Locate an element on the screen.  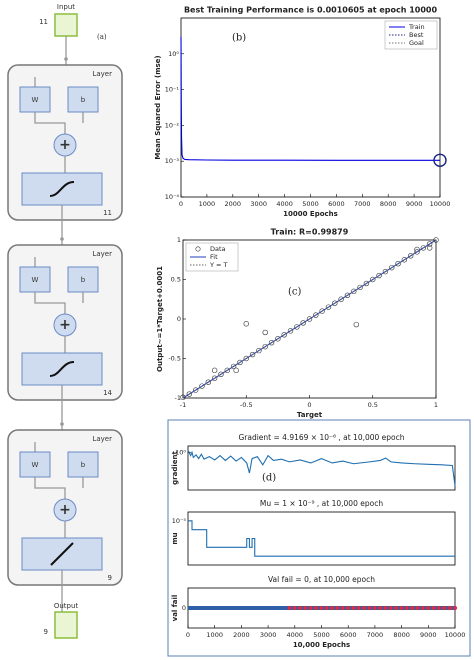
y-axis-label: val fail is located at coordinates (175, 608).